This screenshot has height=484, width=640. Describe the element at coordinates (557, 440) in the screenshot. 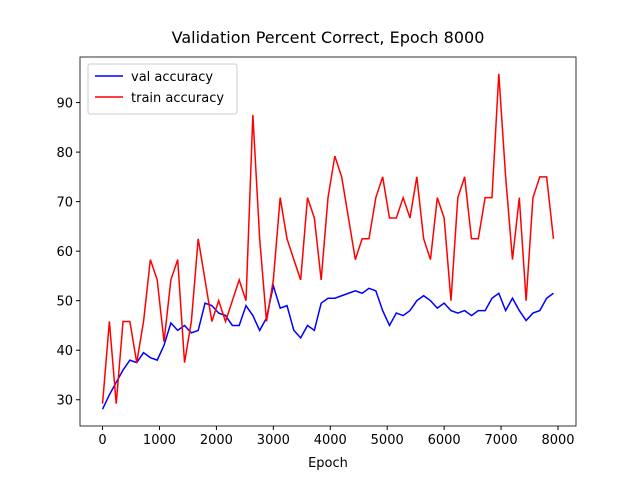

I see `x-tick-label: 8000` at that location.